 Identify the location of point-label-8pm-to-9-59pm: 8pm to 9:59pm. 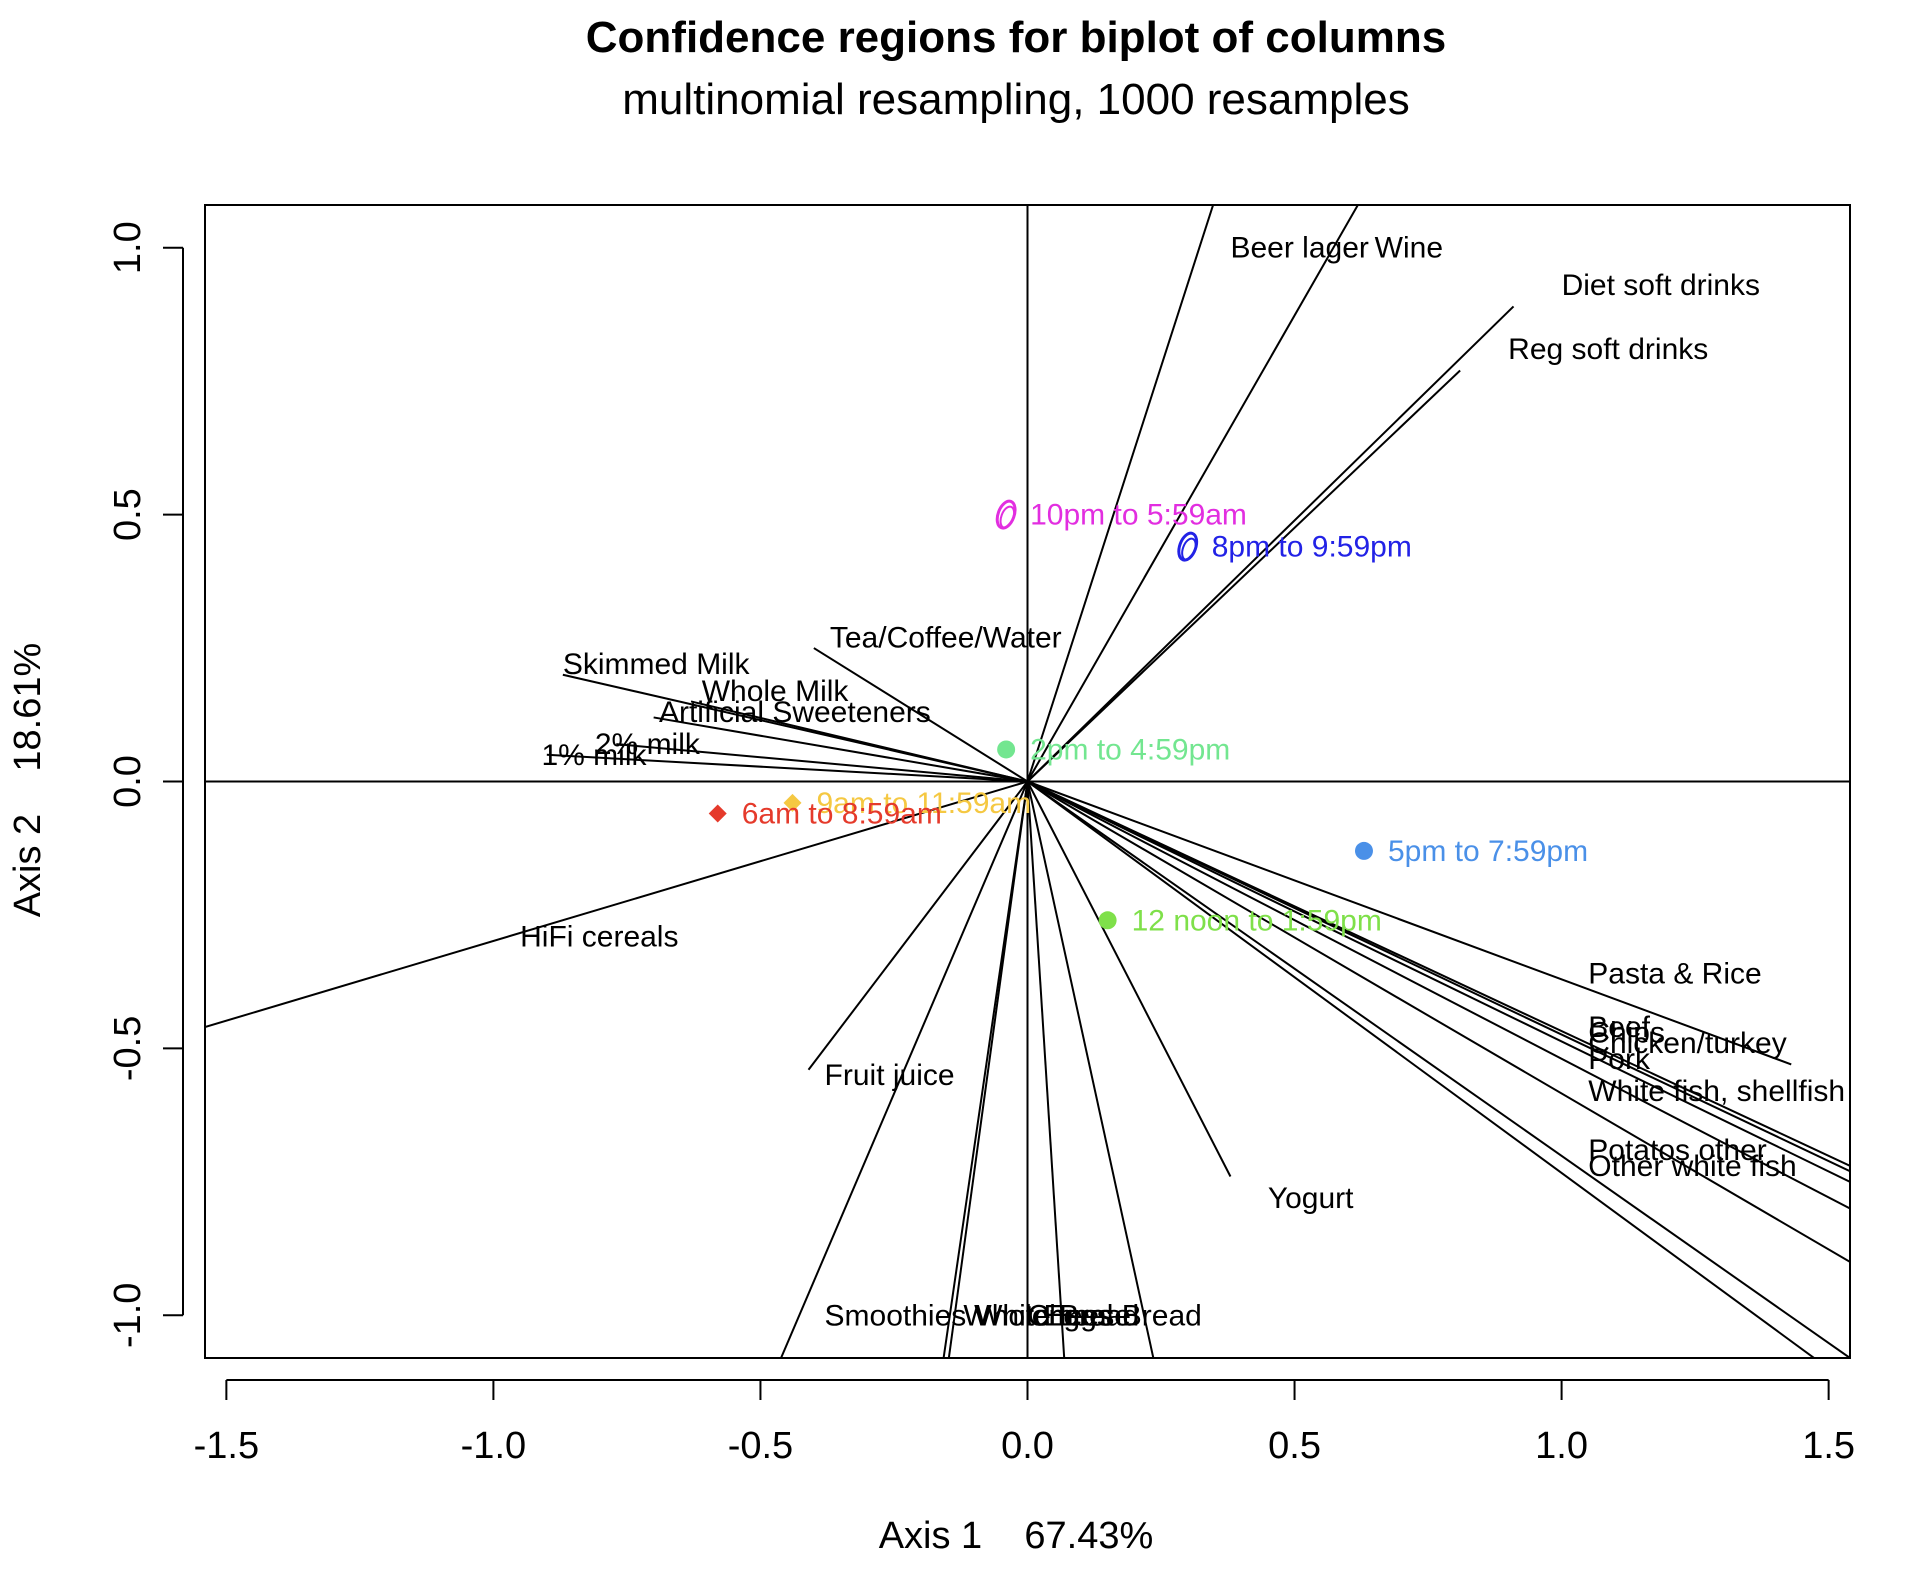
(1312, 547).